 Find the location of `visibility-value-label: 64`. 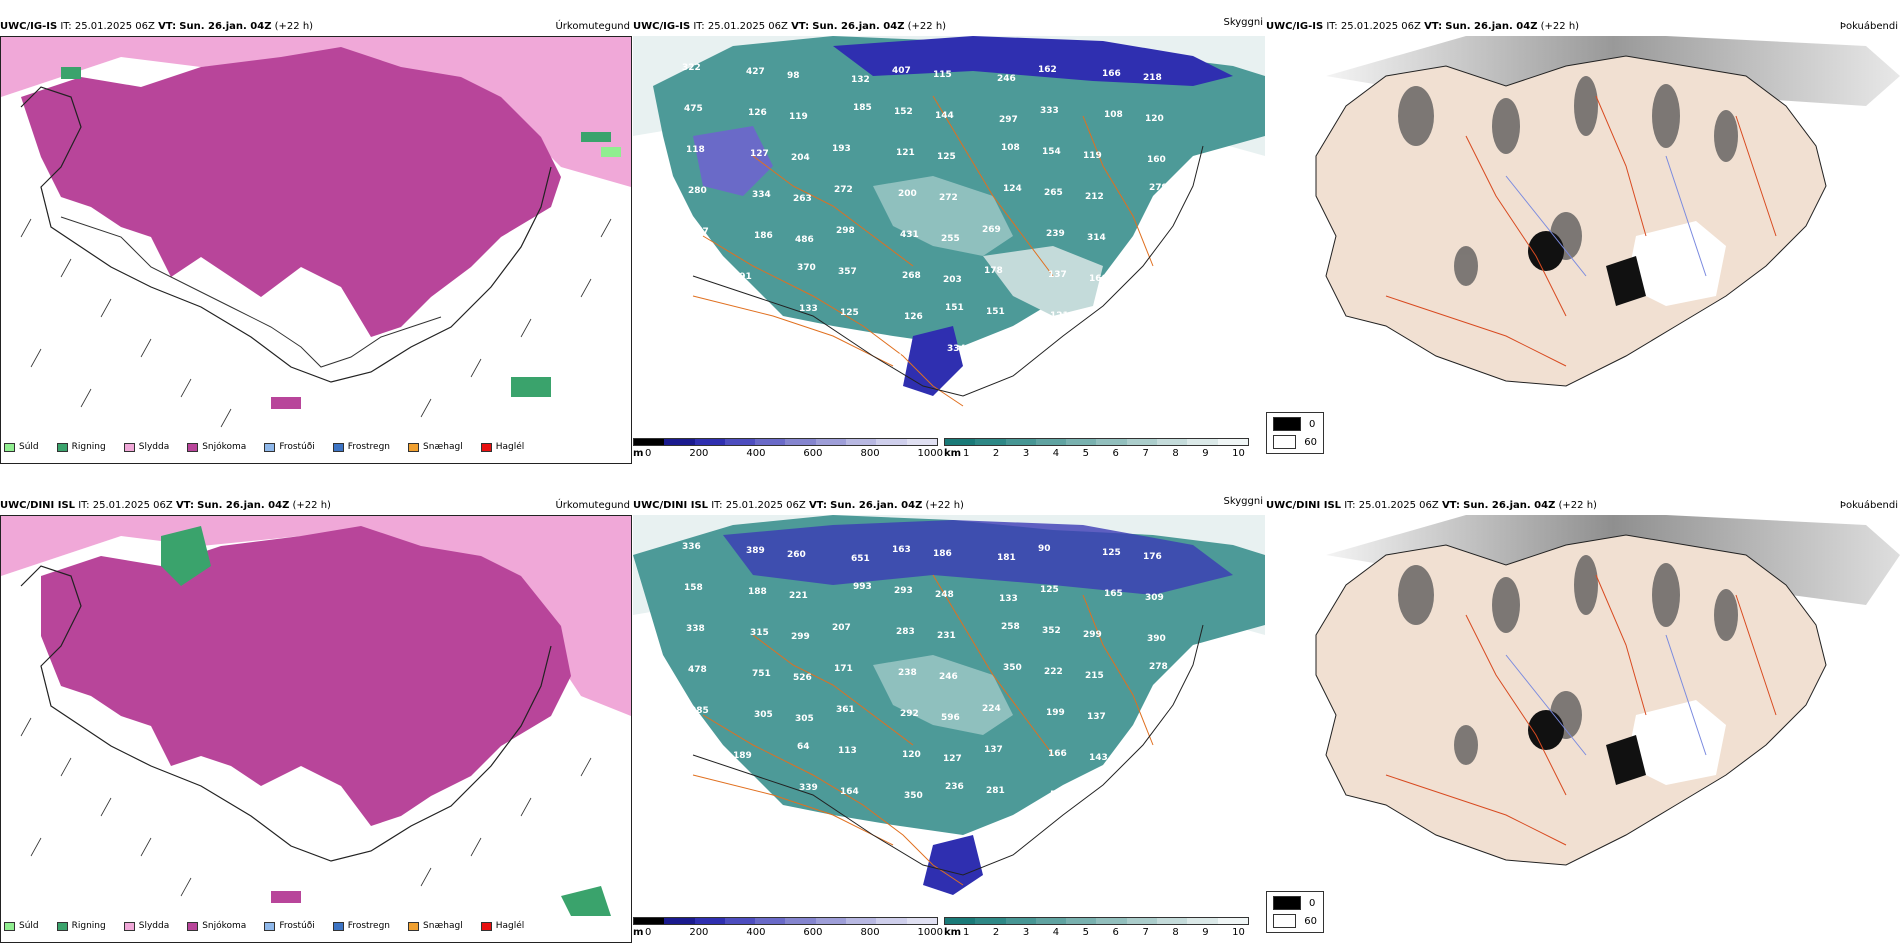

visibility-value-label: 64 is located at coordinates (803, 747).